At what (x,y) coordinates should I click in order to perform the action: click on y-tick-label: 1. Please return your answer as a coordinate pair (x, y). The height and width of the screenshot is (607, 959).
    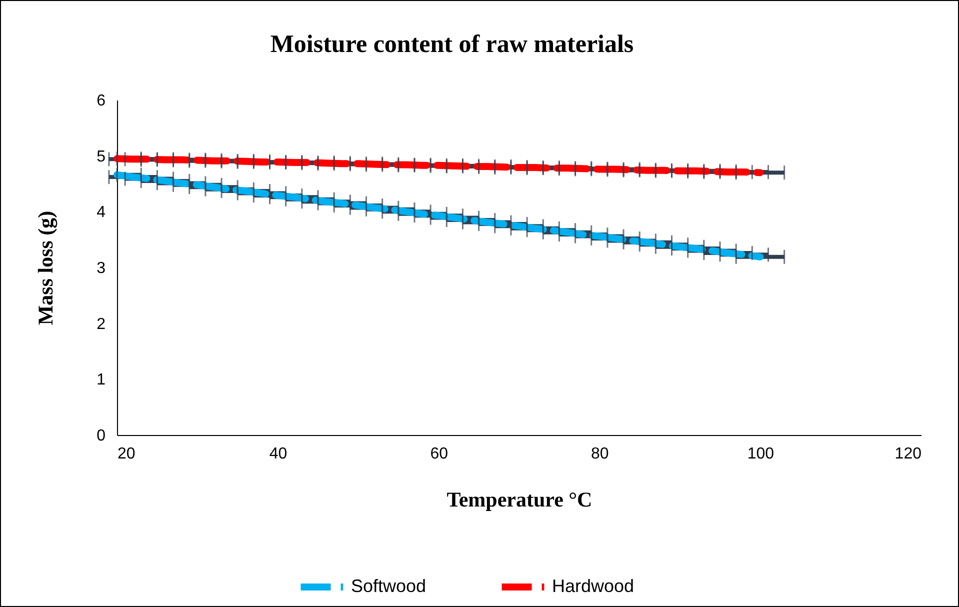
    Looking at the image, I should click on (101, 380).